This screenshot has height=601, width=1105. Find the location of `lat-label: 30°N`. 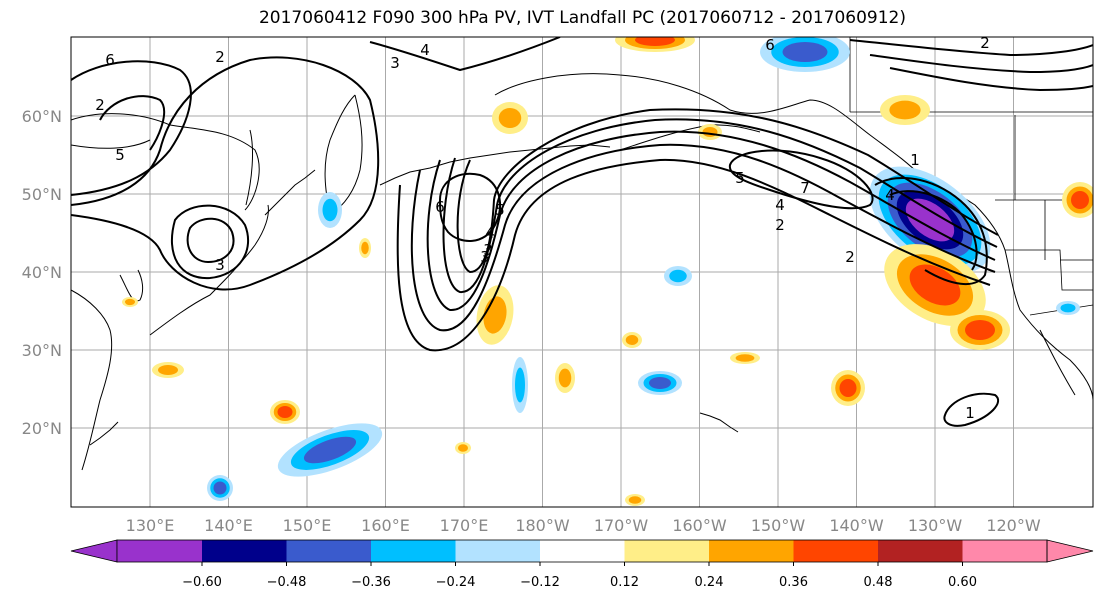

lat-label: 30°N is located at coordinates (42, 350).